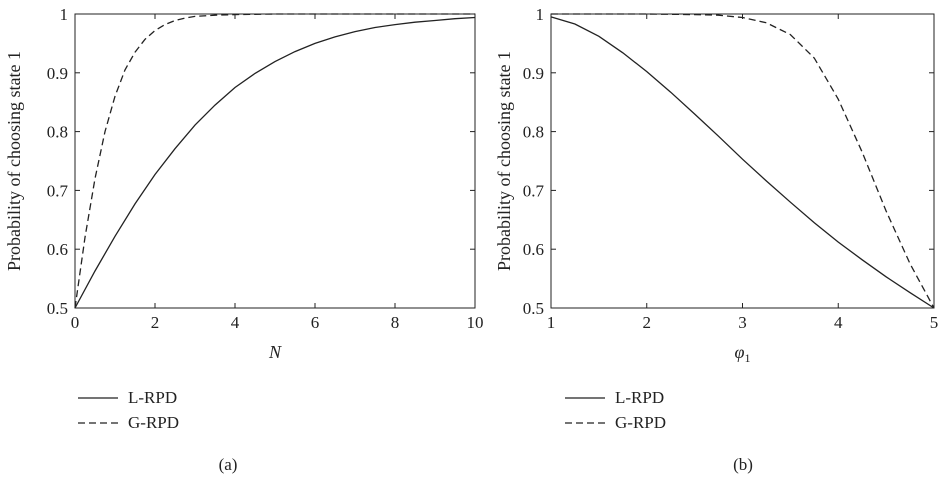  Describe the element at coordinates (551, 322) in the screenshot. I see `x-tick-label: 1` at that location.